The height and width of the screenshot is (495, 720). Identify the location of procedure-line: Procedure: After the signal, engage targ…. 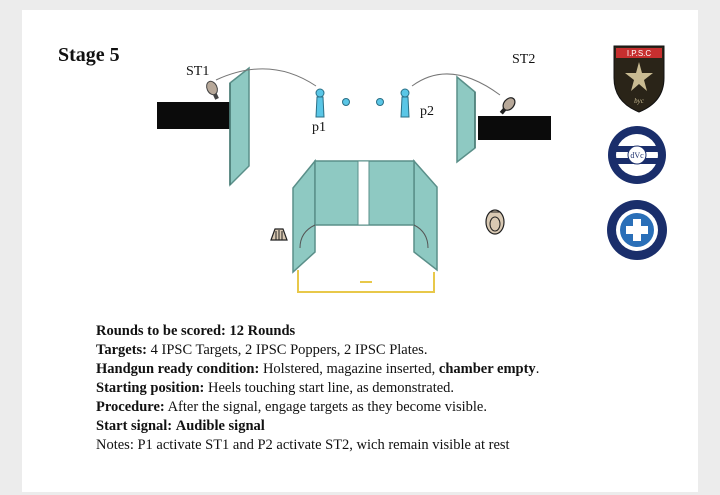
(291, 407).